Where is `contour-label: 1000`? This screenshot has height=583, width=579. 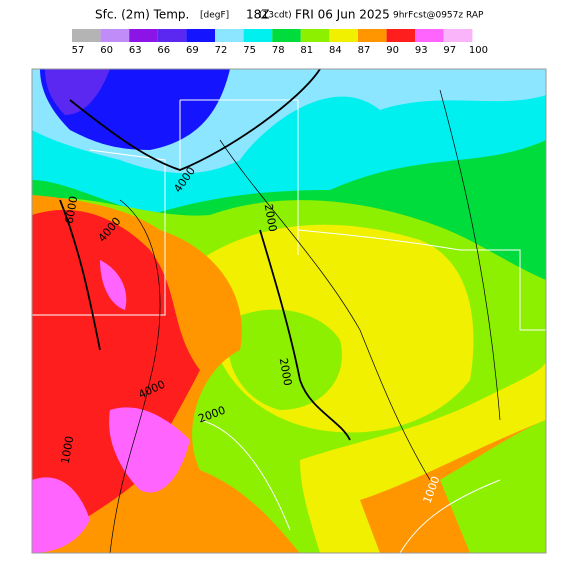 contour-label: 1000 is located at coordinates (68, 450).